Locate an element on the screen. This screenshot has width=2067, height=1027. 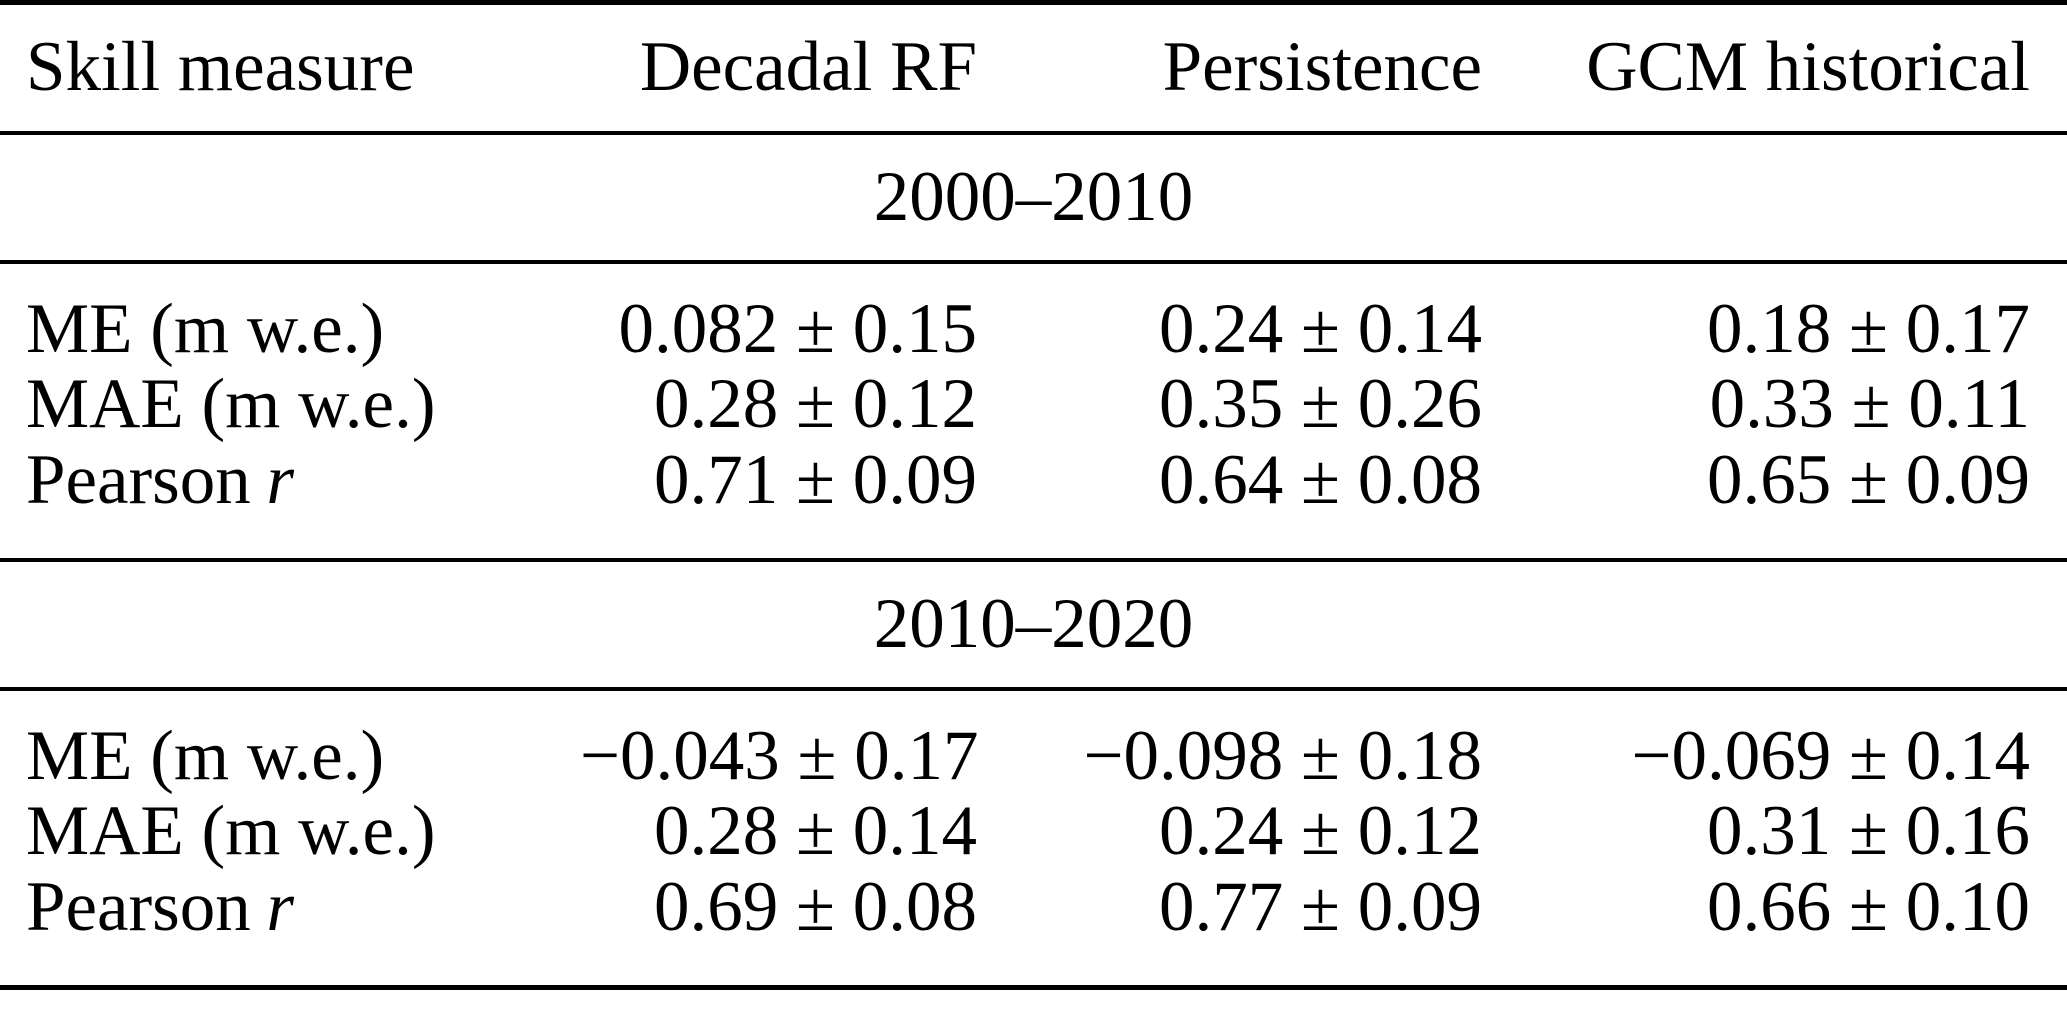
value-cell: 0.24 ± 0.12 is located at coordinates (1320, 831).